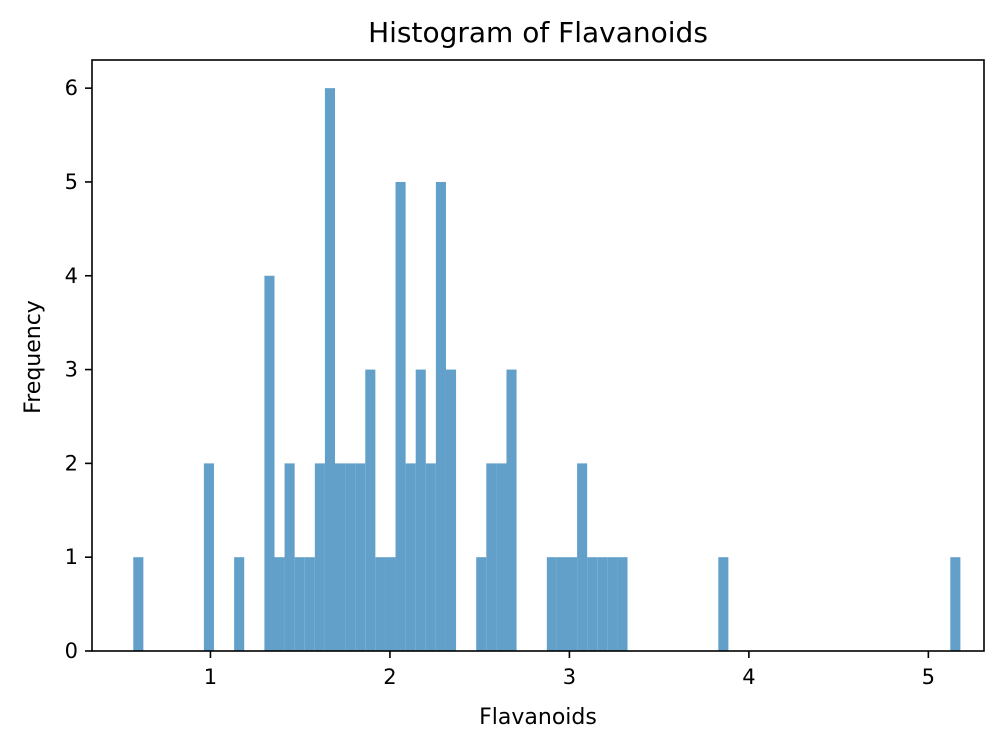 This screenshot has width=1003, height=751. I want to click on x-axis-label: Flavanoids, so click(538, 717).